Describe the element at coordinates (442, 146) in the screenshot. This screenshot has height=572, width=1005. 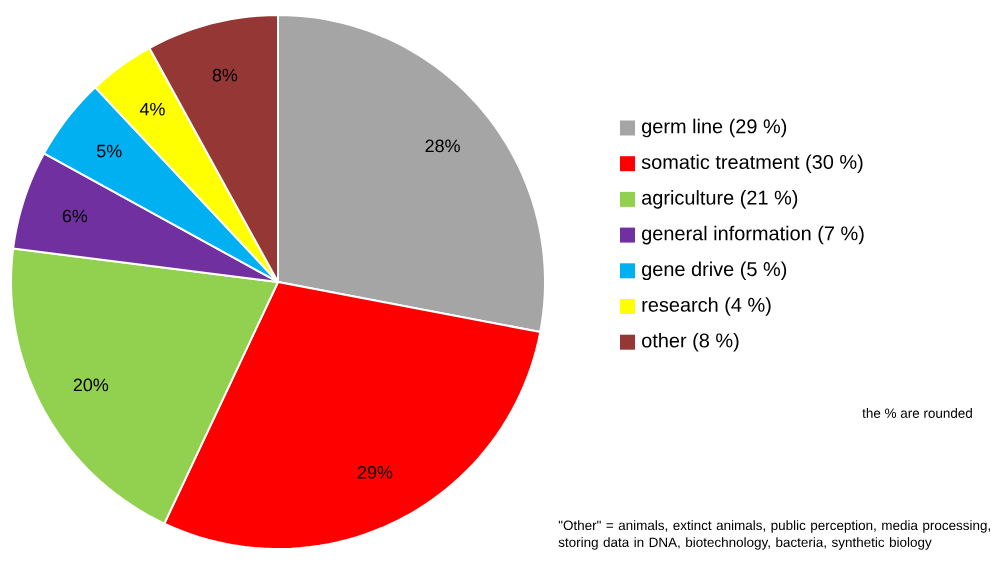
I see `data-label: 28%` at that location.